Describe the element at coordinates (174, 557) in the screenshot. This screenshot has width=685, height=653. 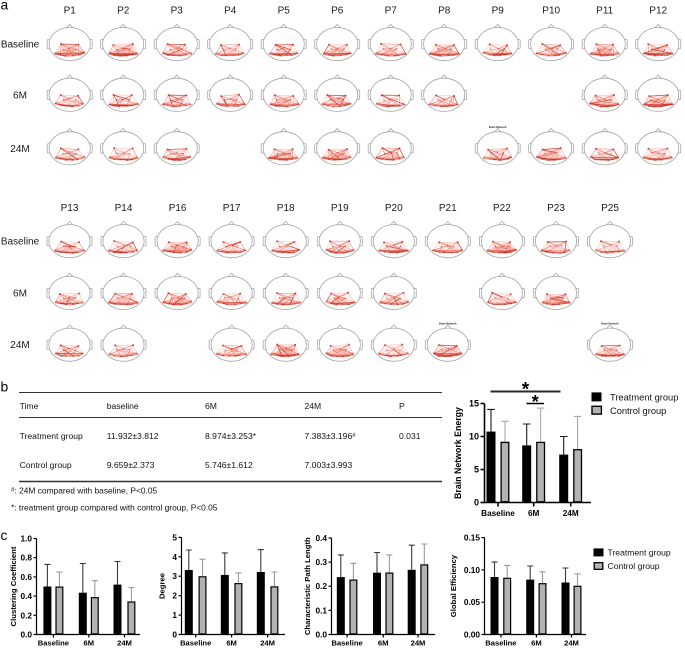
I see `svg-text: 4` at that location.